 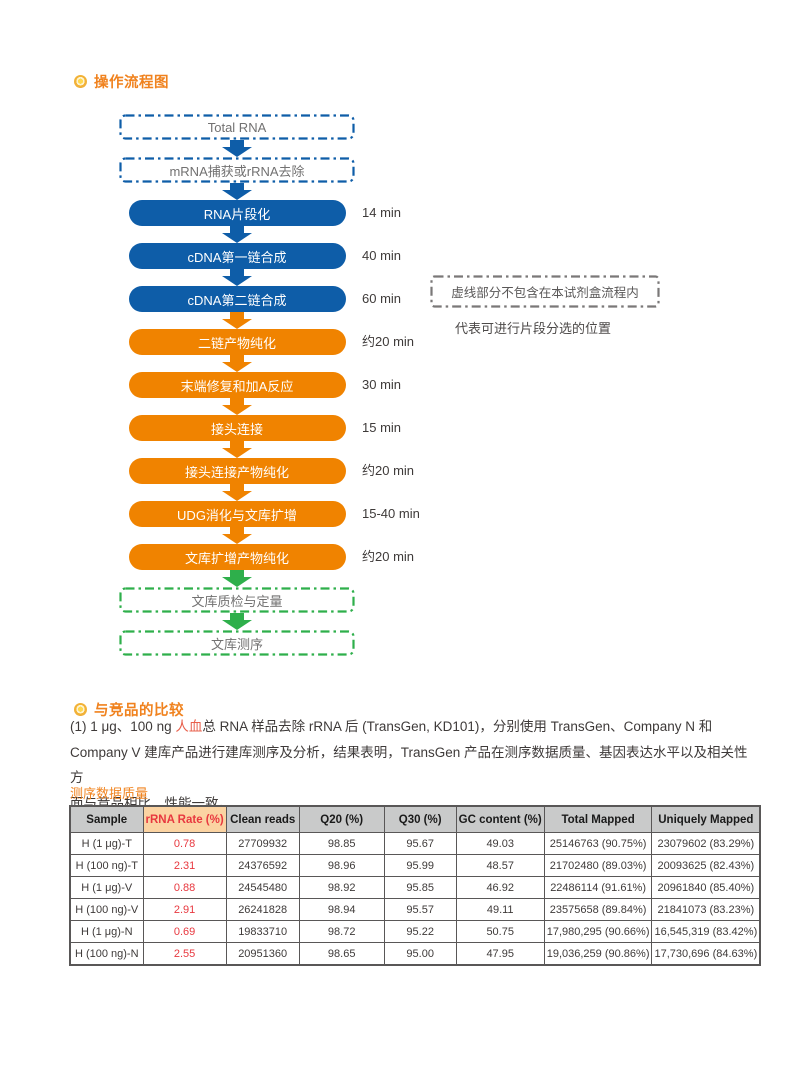 What do you see at coordinates (420, 865) in the screenshot?
I see `table-cell: 95.99` at bounding box center [420, 865].